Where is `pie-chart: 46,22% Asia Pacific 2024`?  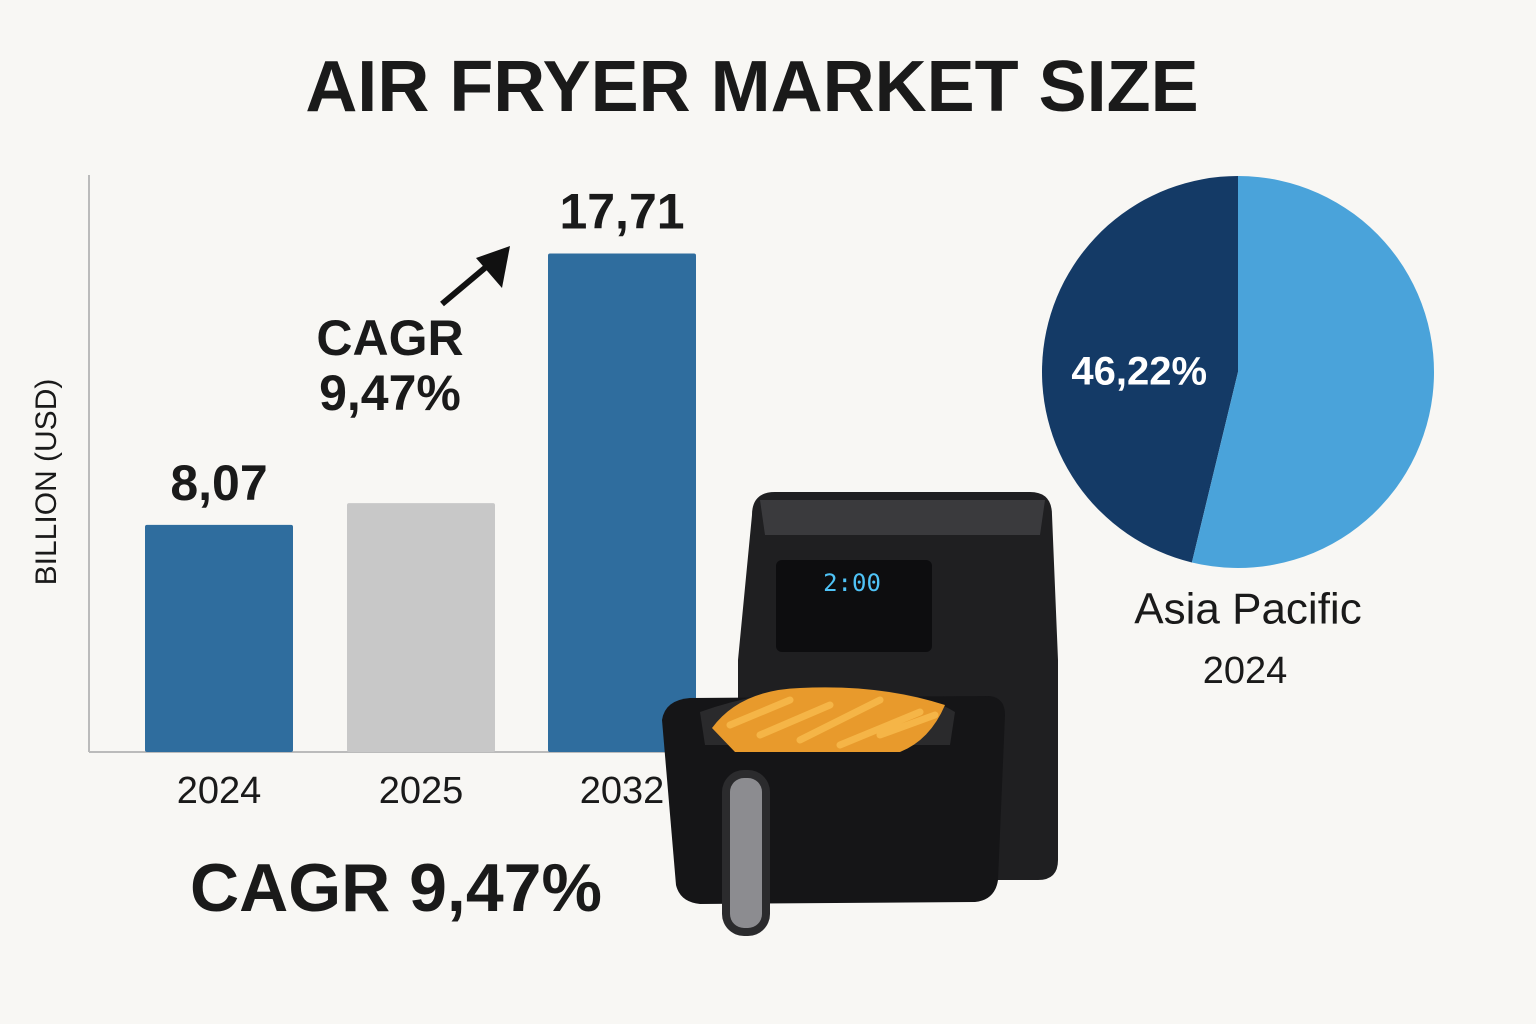
pie-chart: 46,22% Asia Pacific 2024 is located at coordinates (1238, 434).